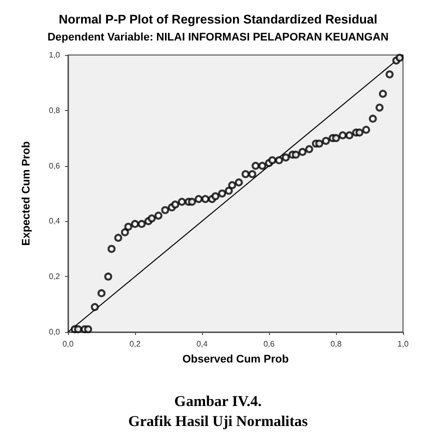  What do you see at coordinates (54, 165) in the screenshot?
I see `y-tick-label: 0,6` at bounding box center [54, 165].